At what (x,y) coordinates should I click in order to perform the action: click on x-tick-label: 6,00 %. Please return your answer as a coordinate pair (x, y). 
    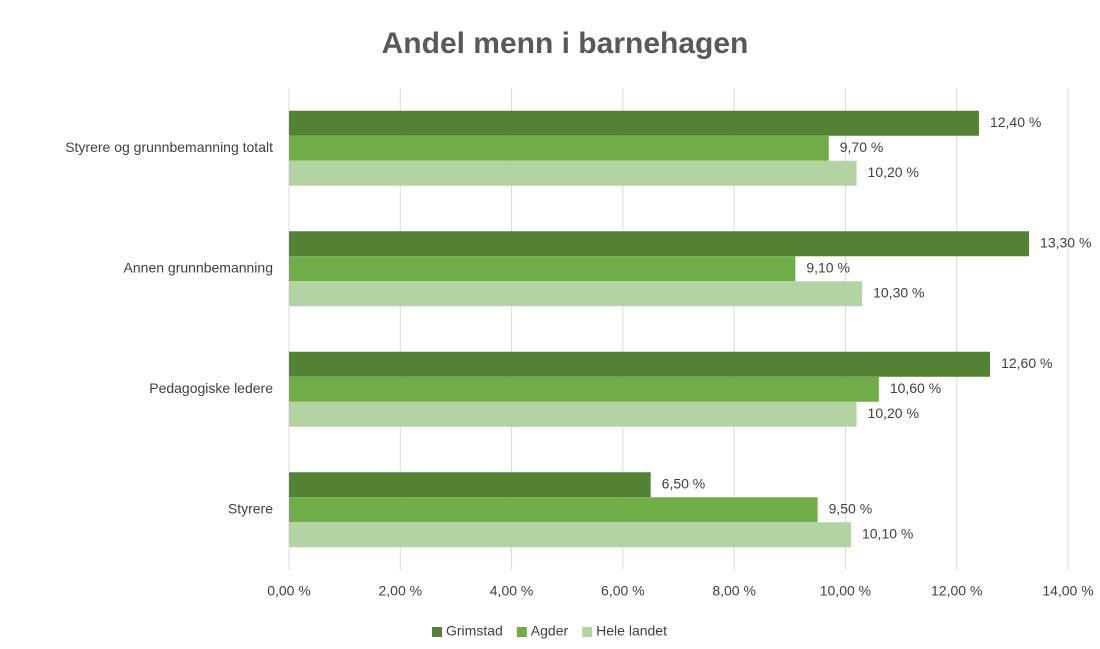
    Looking at the image, I should click on (623, 591).